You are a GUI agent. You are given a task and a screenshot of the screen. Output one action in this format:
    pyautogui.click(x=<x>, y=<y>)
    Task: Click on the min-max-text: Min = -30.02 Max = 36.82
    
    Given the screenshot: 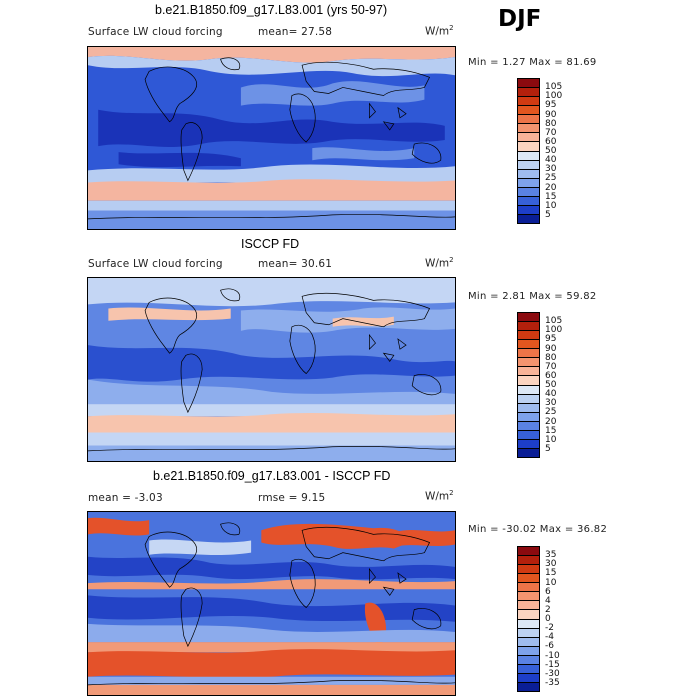 What is the action you would take?
    pyautogui.click(x=538, y=529)
    